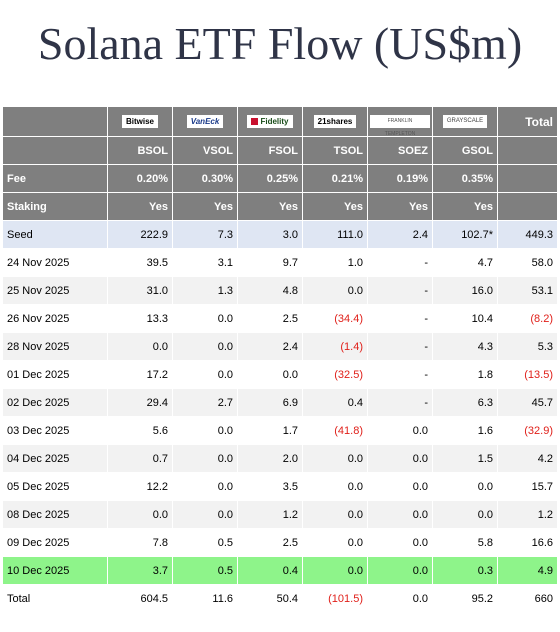 This screenshot has width=560, height=632. What do you see at coordinates (335, 262) in the screenshot?
I see `flow-cell: 1.0` at bounding box center [335, 262].